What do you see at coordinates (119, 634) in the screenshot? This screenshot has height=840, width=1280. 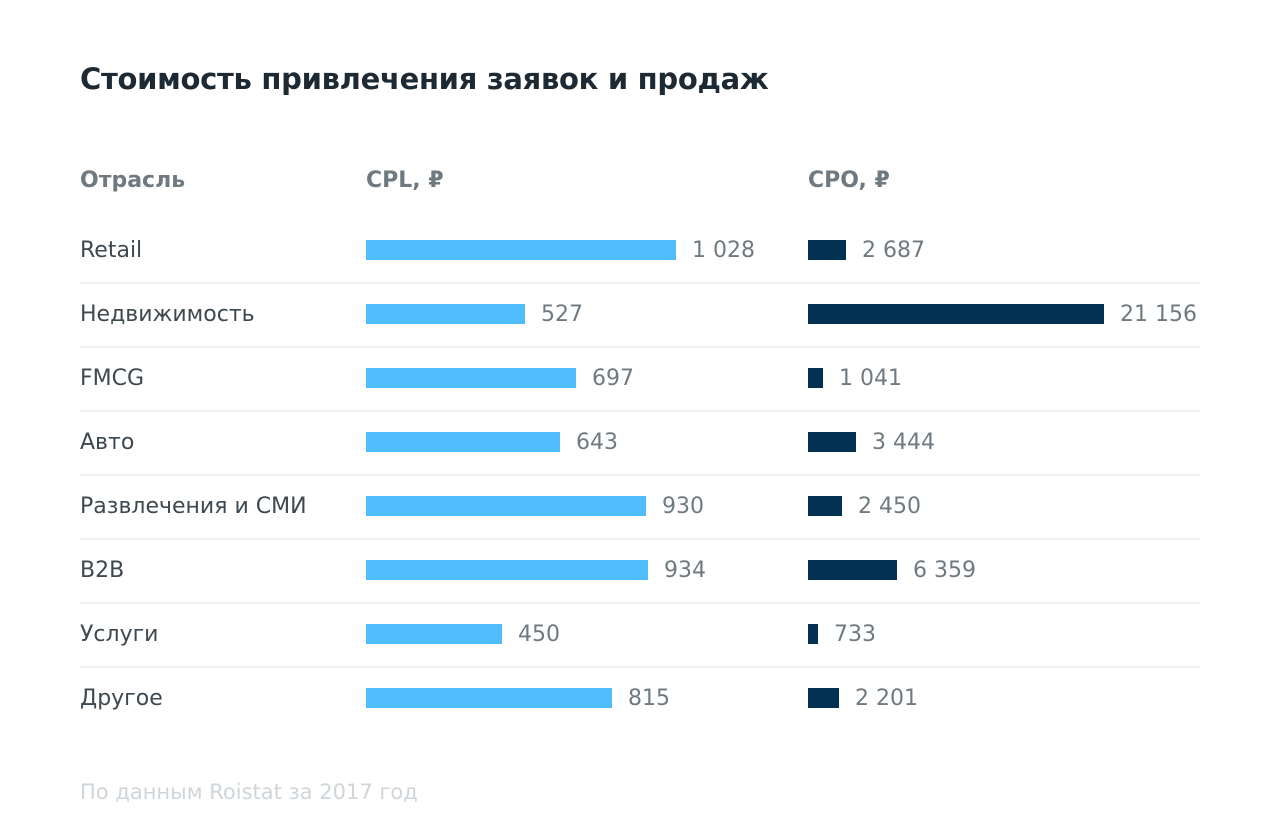 I see `industry-label: Услуги` at bounding box center [119, 634].